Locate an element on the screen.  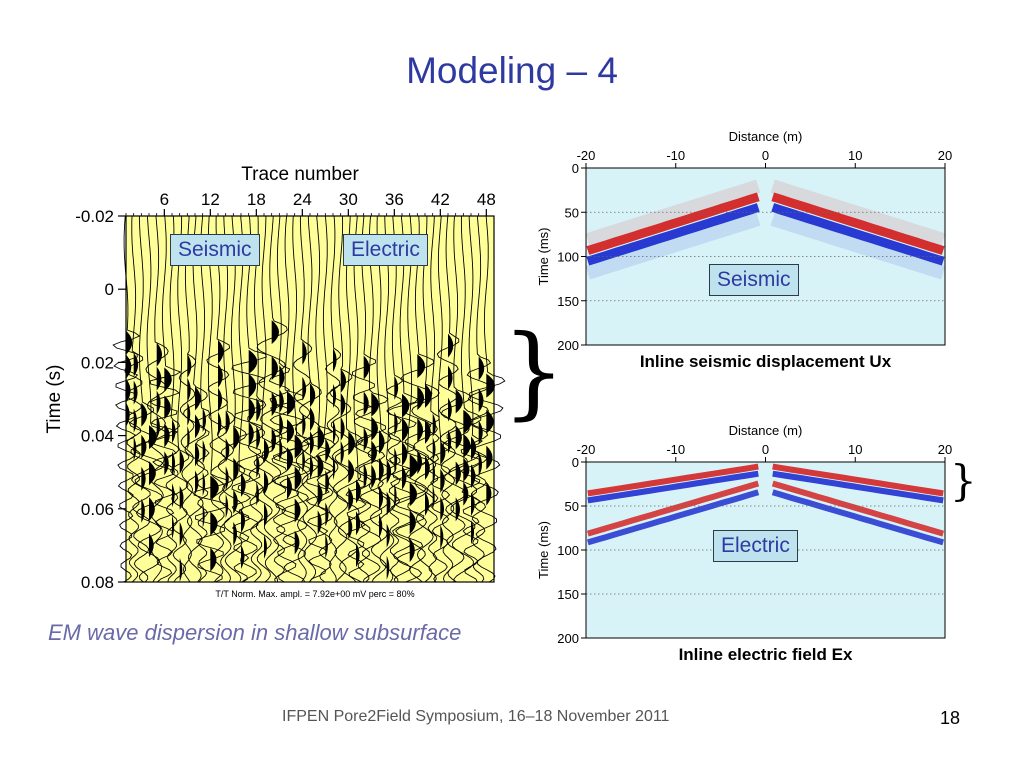
x-tick-label: 0 is located at coordinates (765, 155).